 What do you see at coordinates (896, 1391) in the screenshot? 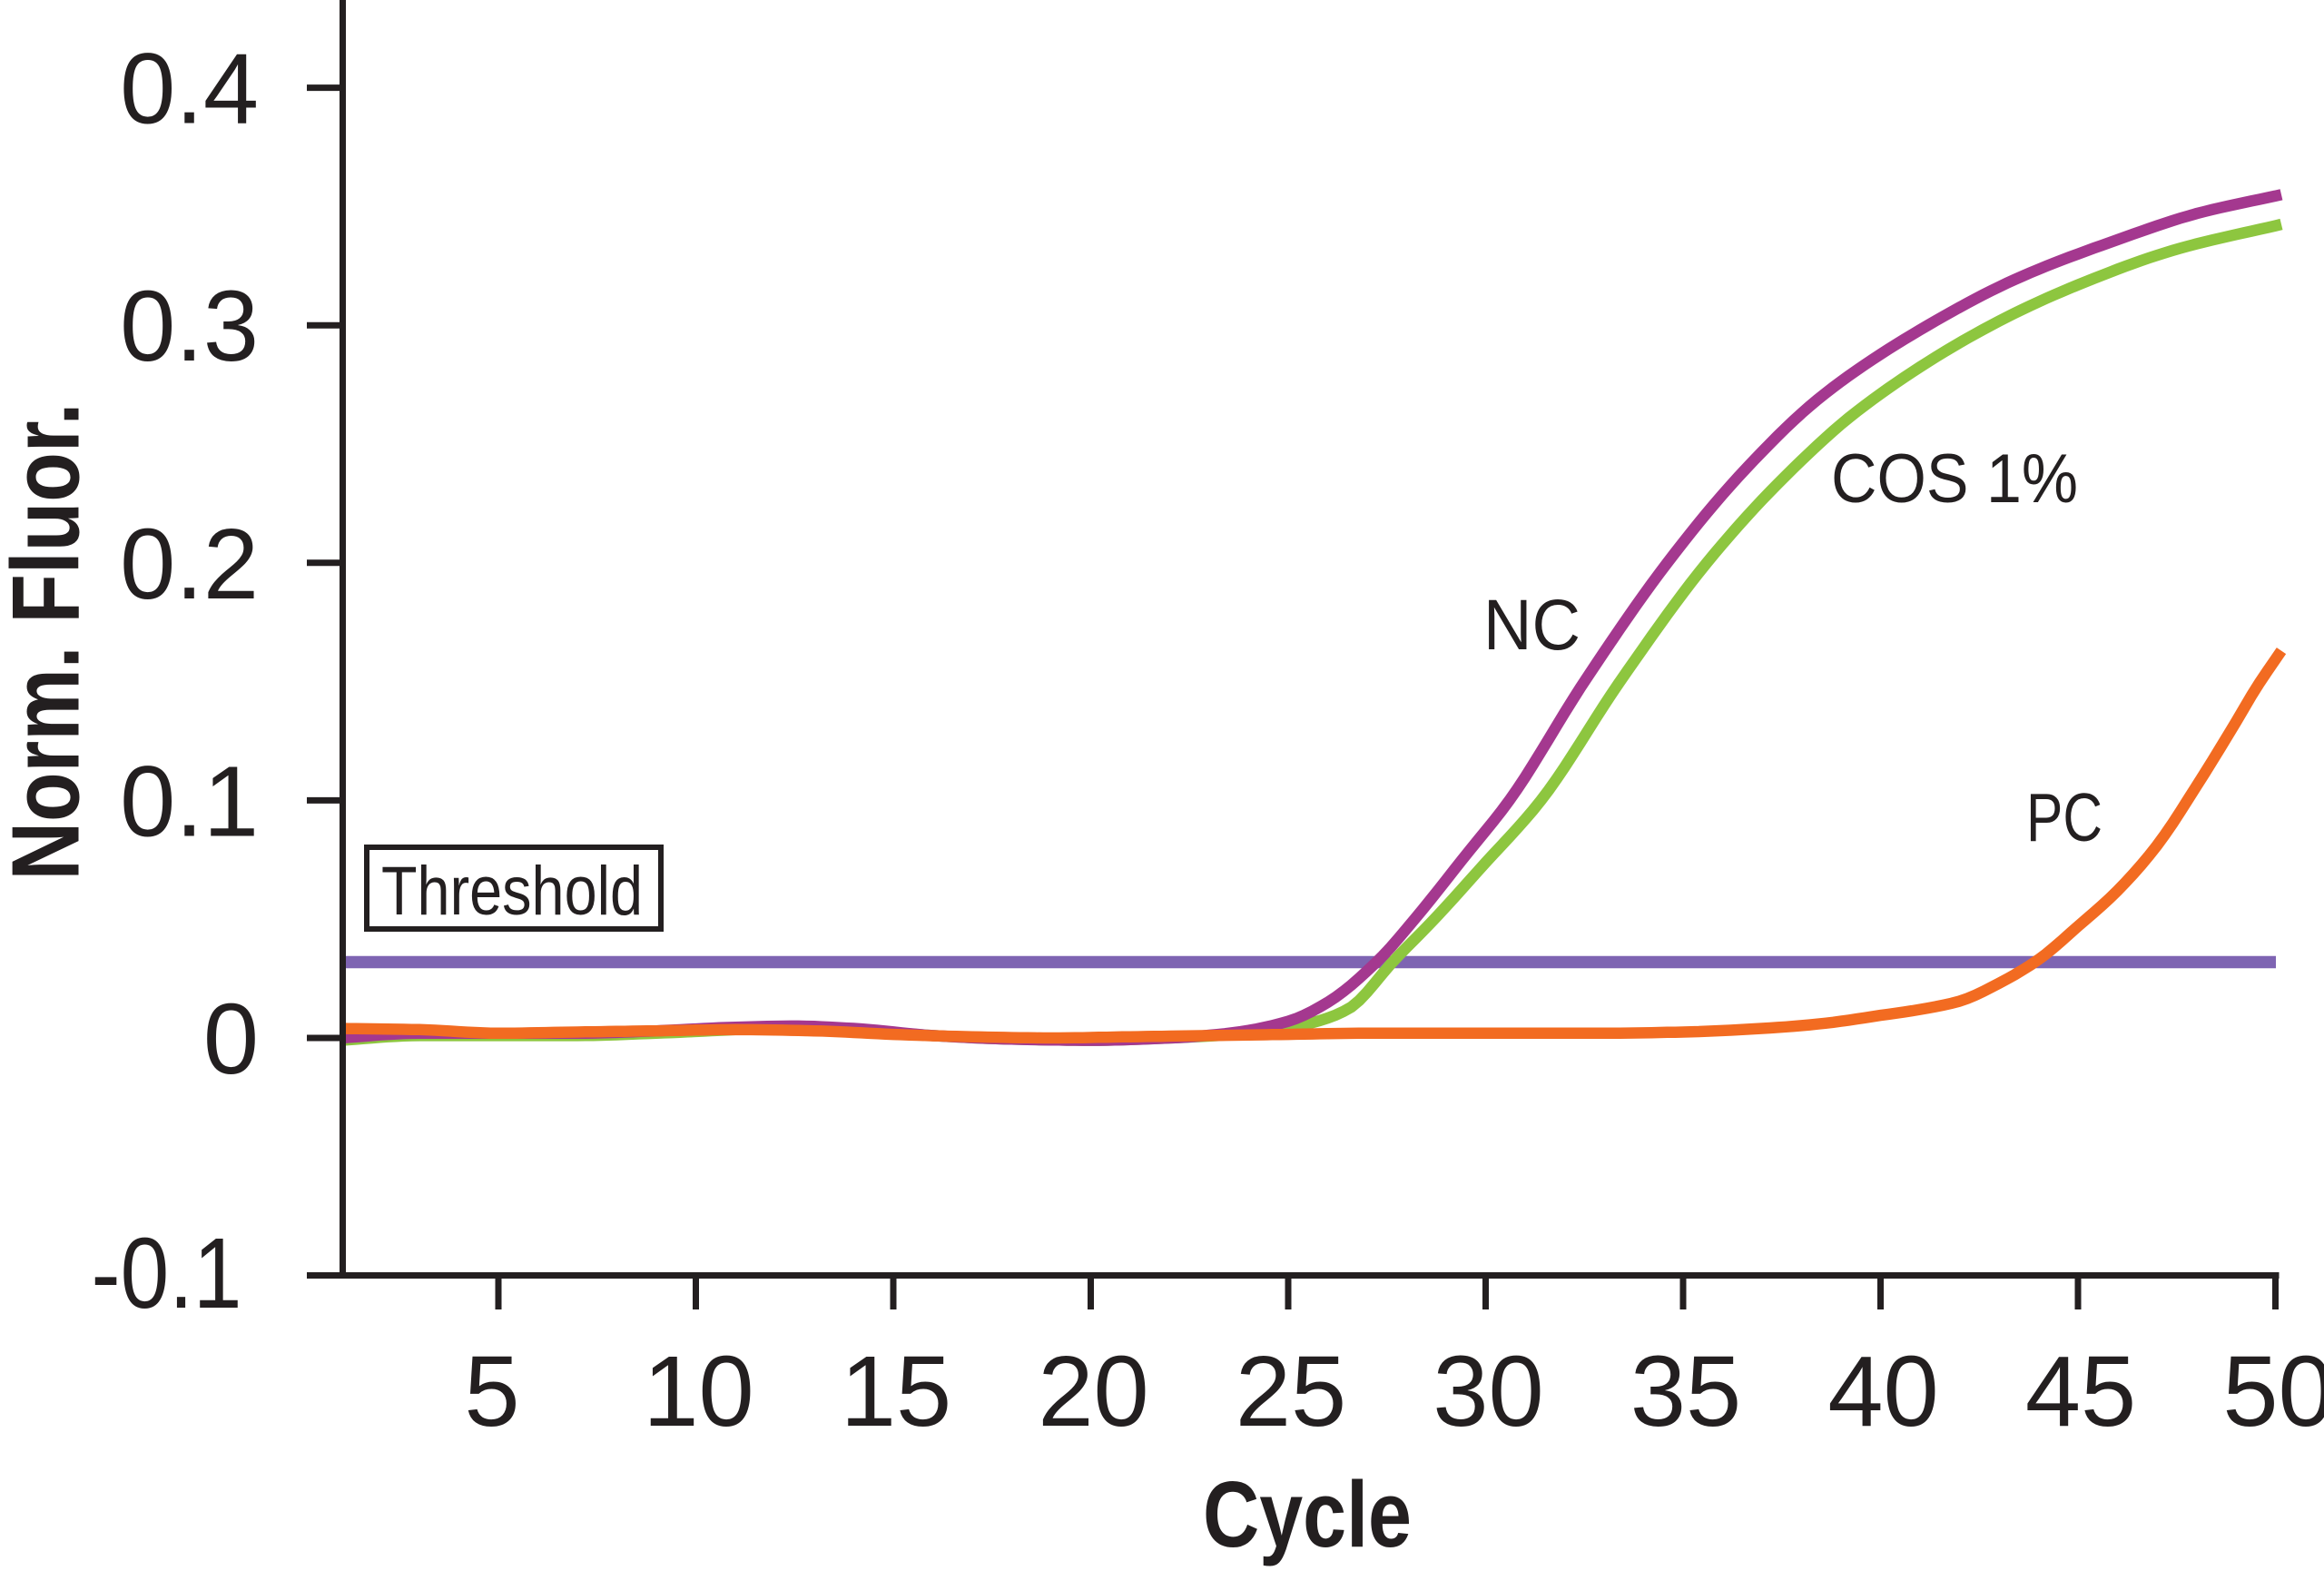
I see `svg-text: 15` at bounding box center [896, 1391].